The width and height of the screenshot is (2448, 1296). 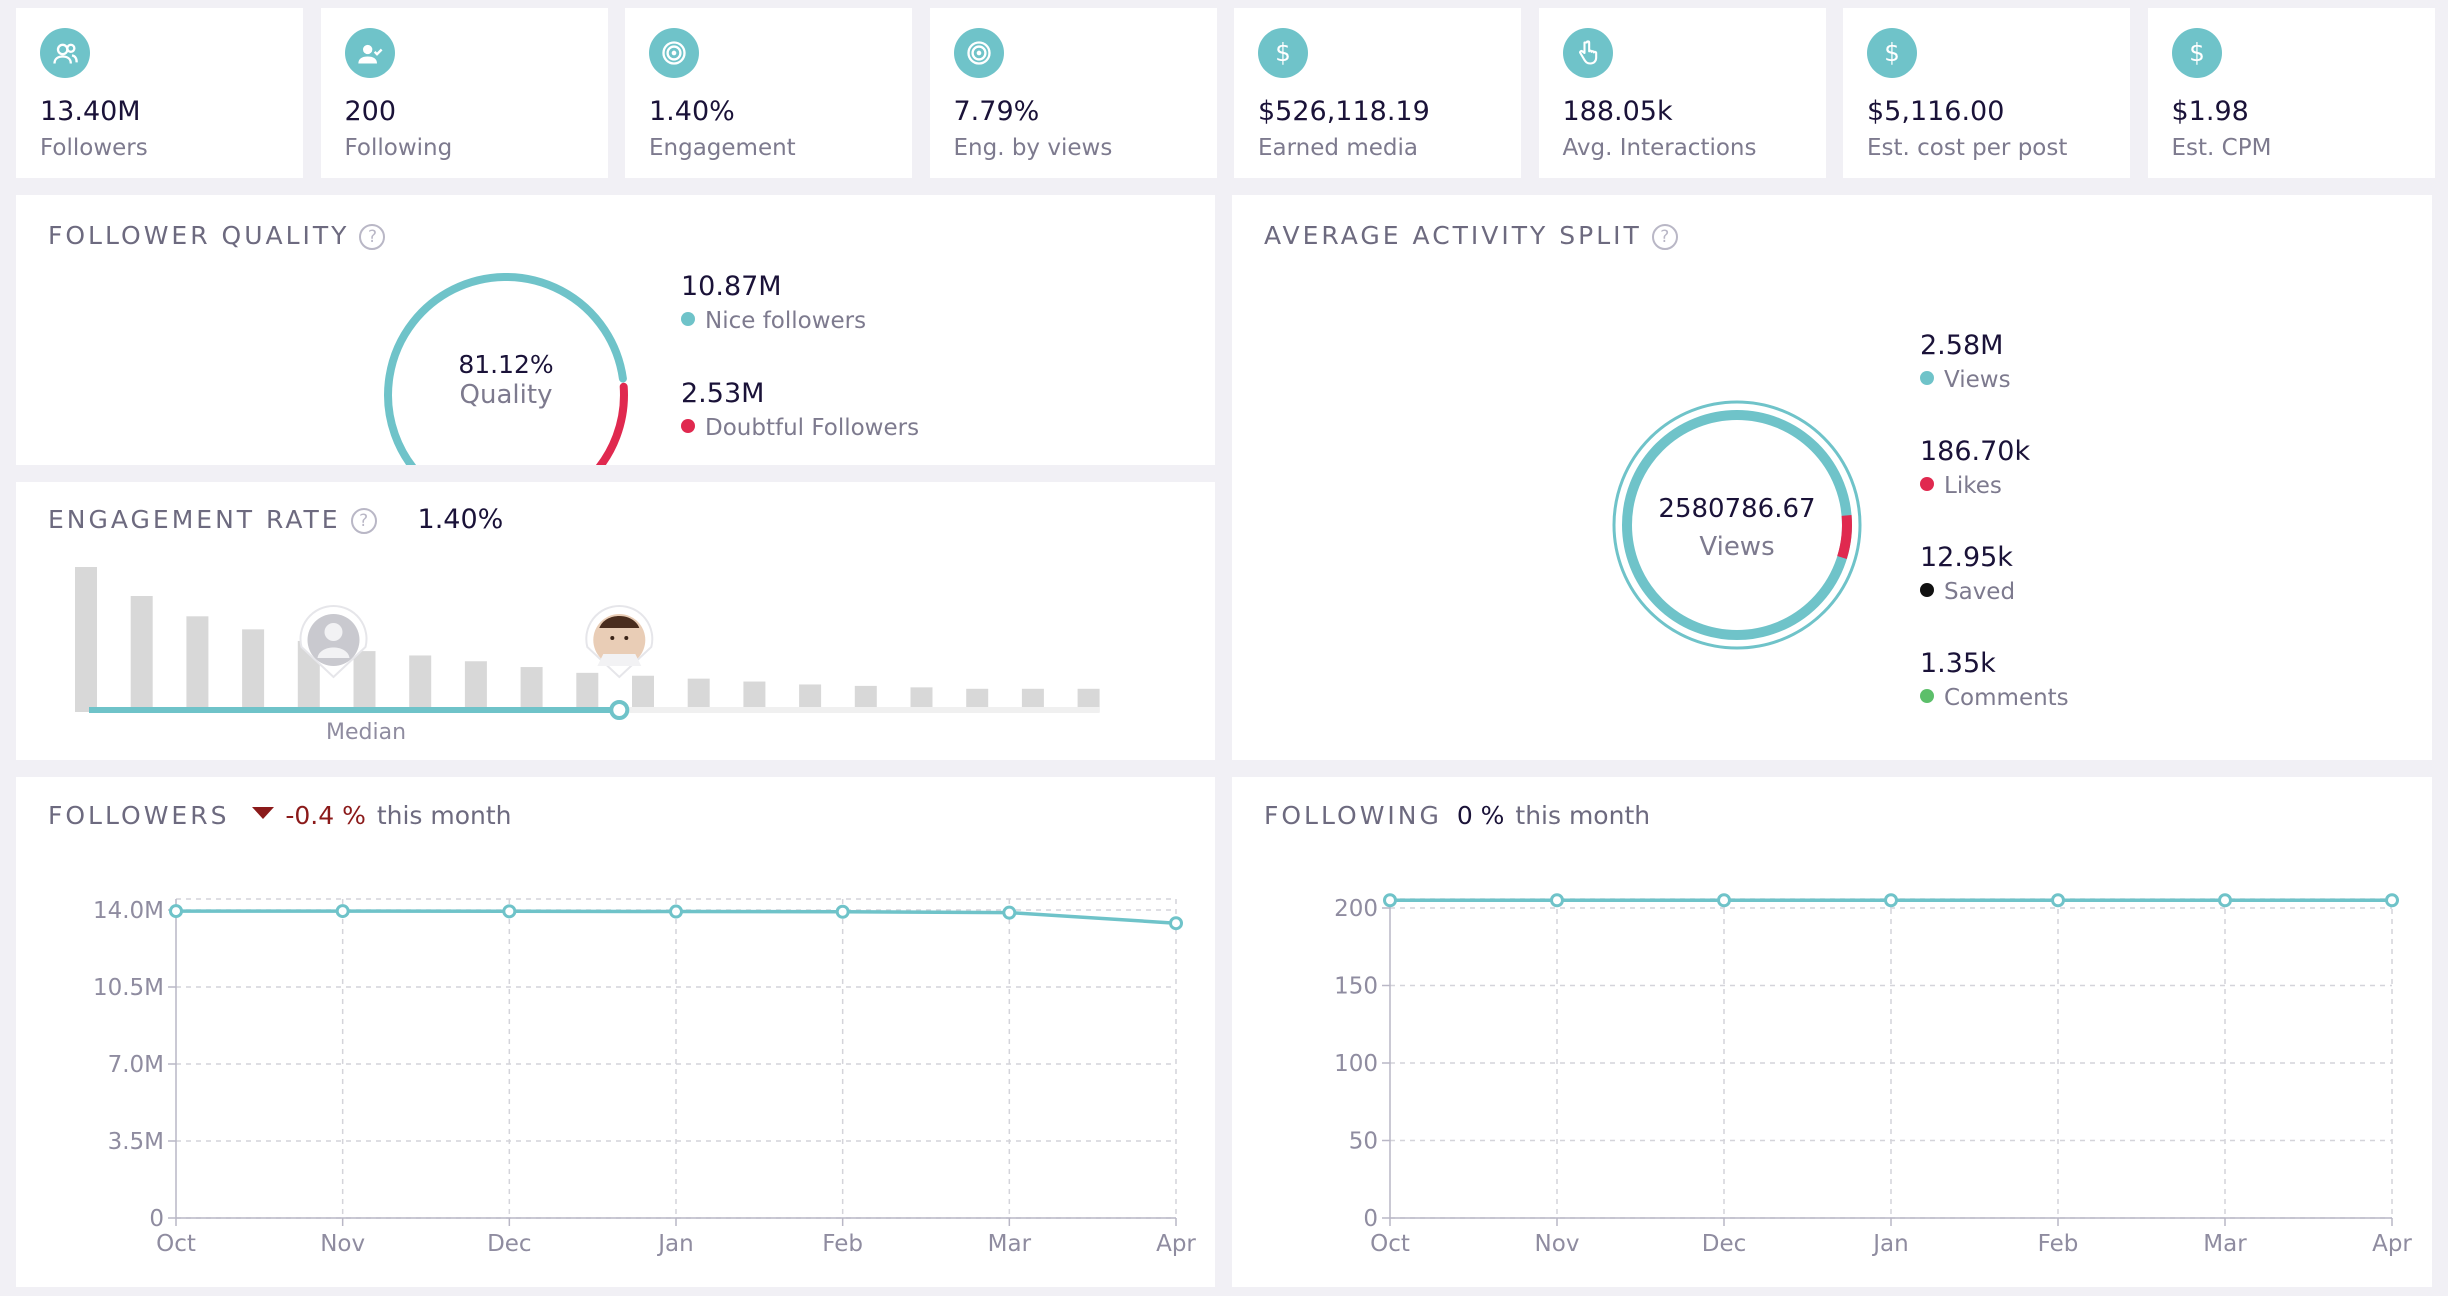 I want to click on stat-card-est-cost-per-post: $ $5,116.00 Est. cost per post, so click(x=1986, y=93).